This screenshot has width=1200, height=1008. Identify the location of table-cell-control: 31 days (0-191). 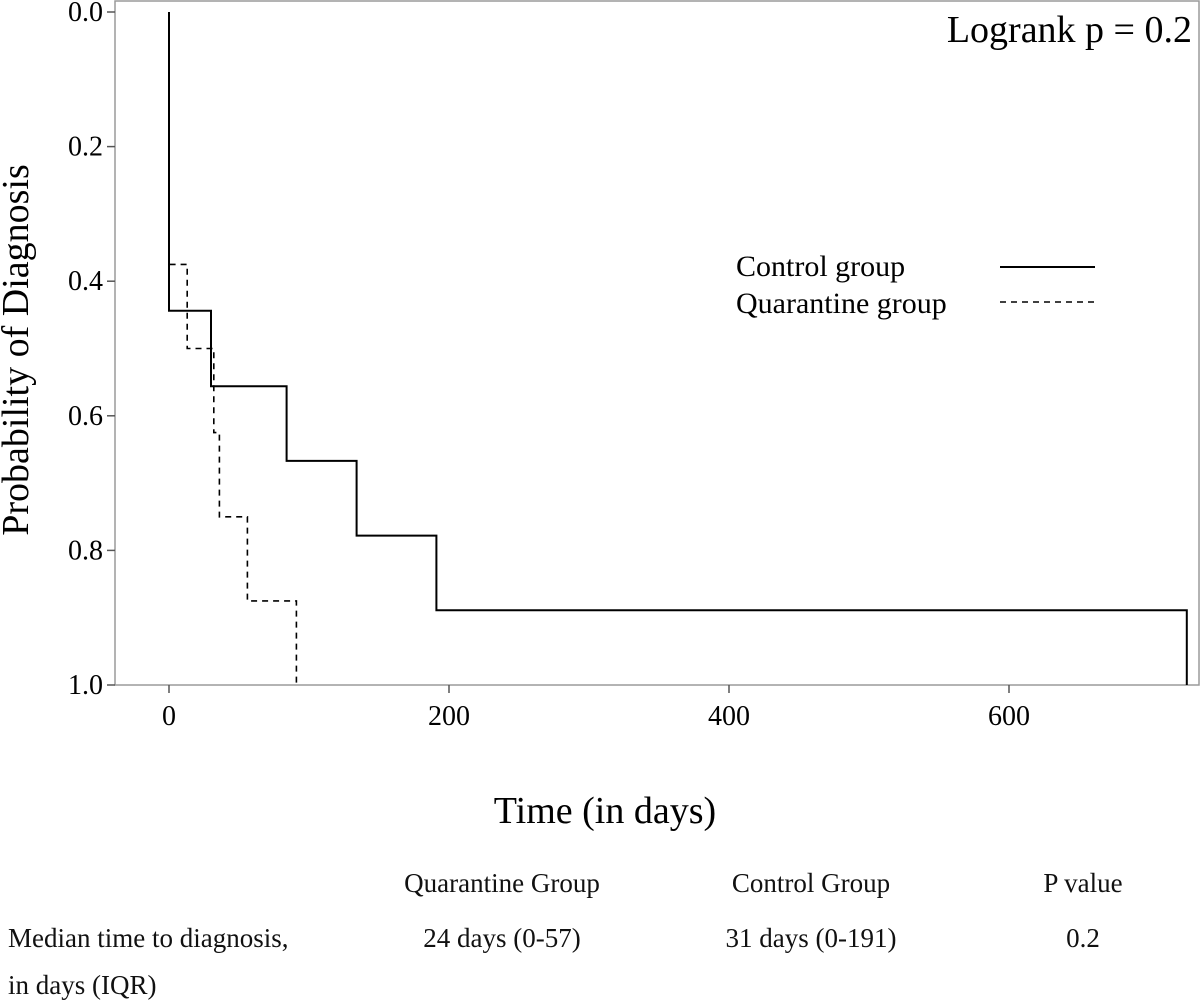
(811, 938).